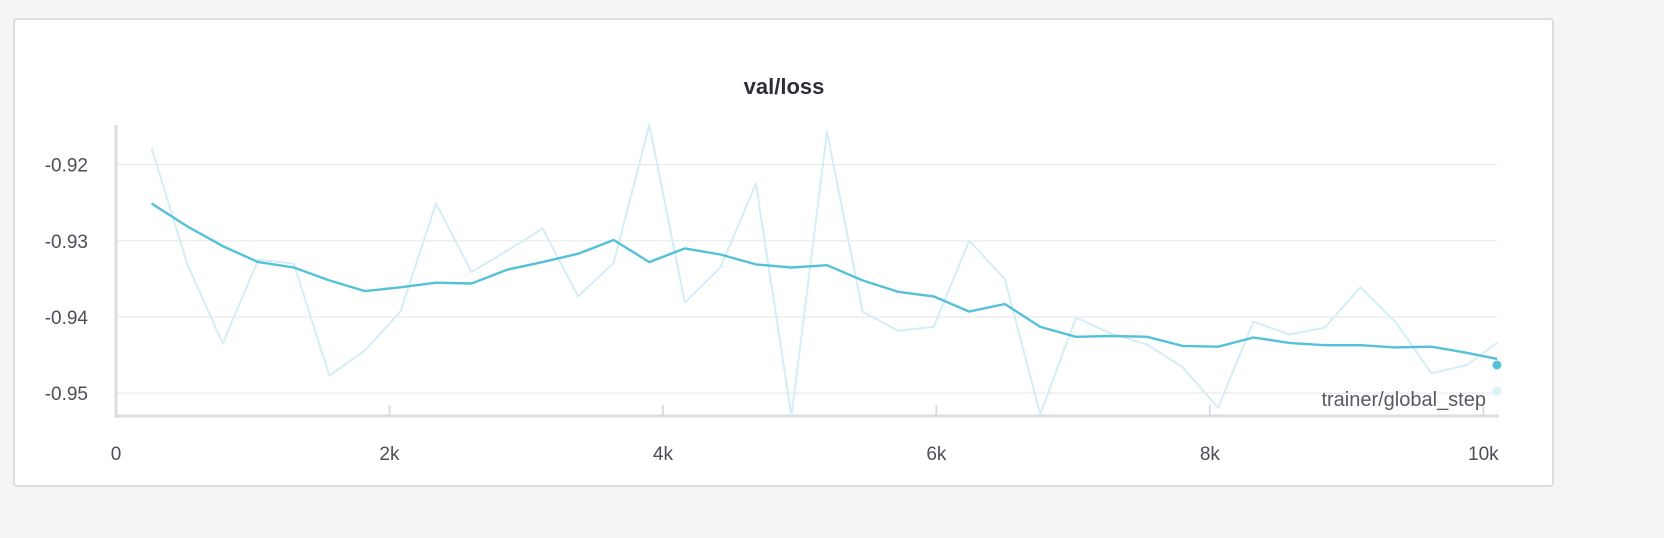 Image resolution: width=1664 pixels, height=538 pixels. Describe the element at coordinates (389, 454) in the screenshot. I see `x-tick-label: 2k` at that location.